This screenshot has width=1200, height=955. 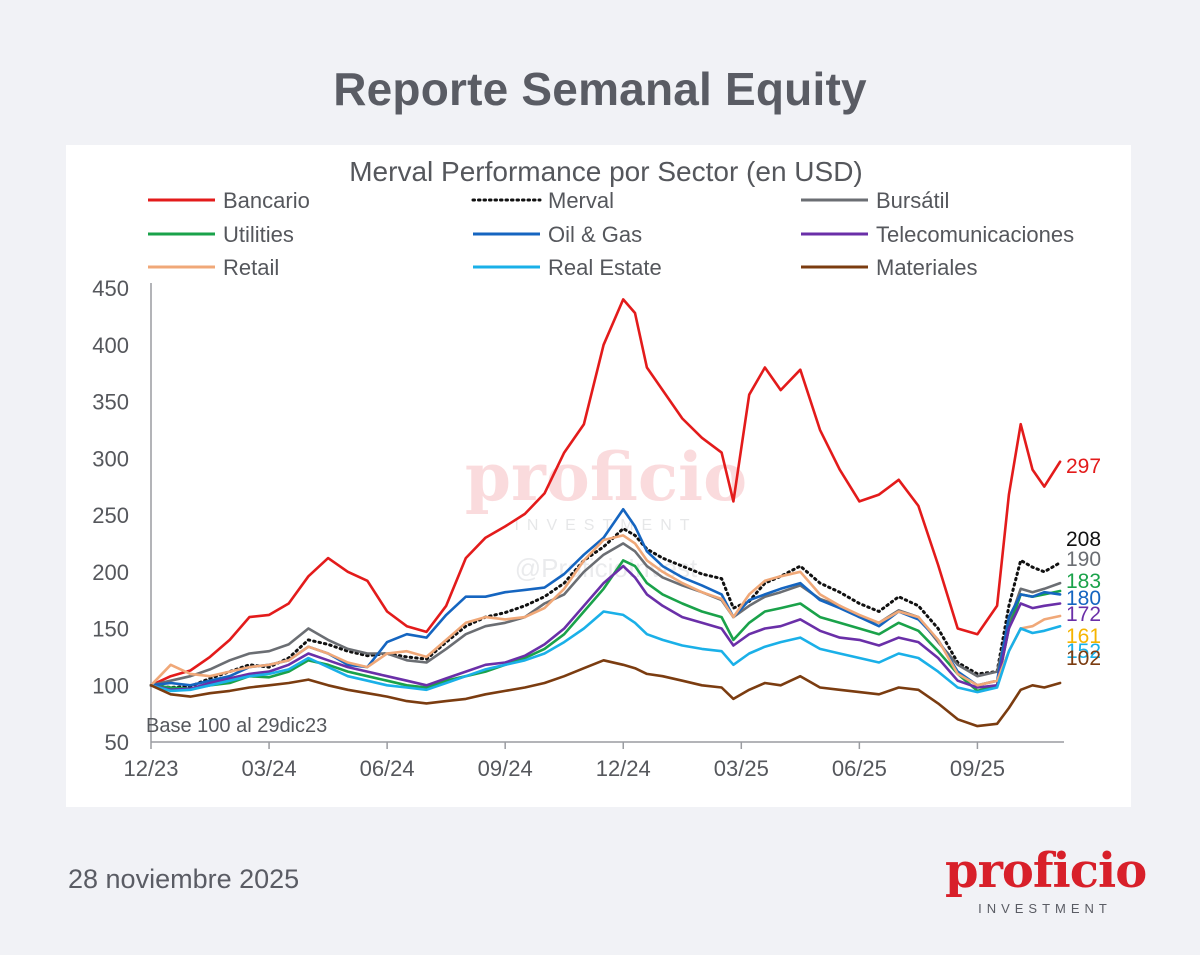 What do you see at coordinates (117, 742) in the screenshot?
I see `y-tick-label: 50` at bounding box center [117, 742].